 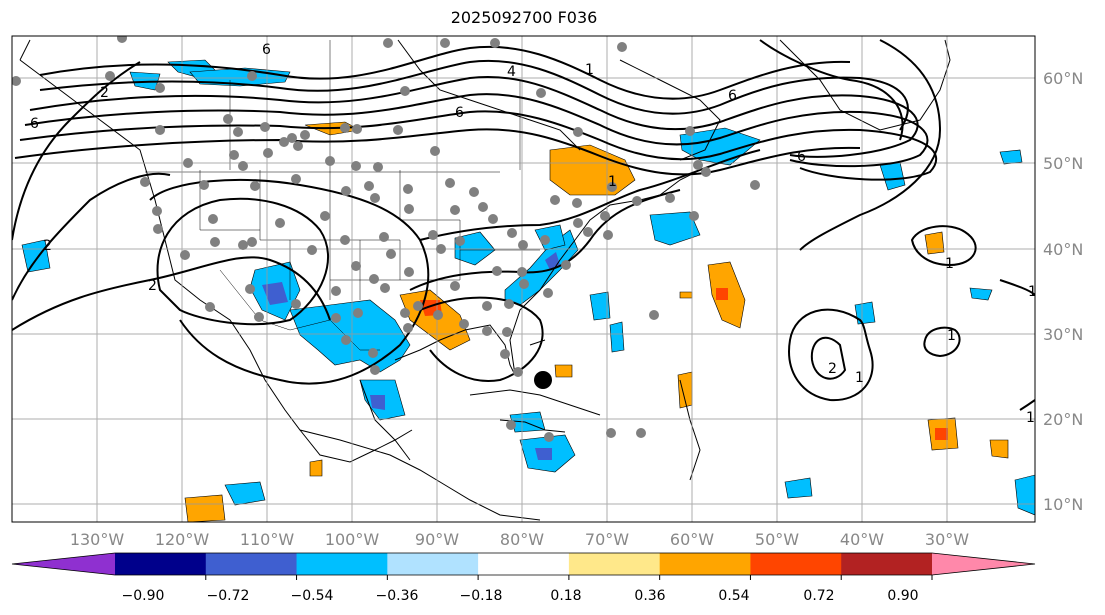 I want to click on lat-label: 40°N, so click(x=1063, y=249).